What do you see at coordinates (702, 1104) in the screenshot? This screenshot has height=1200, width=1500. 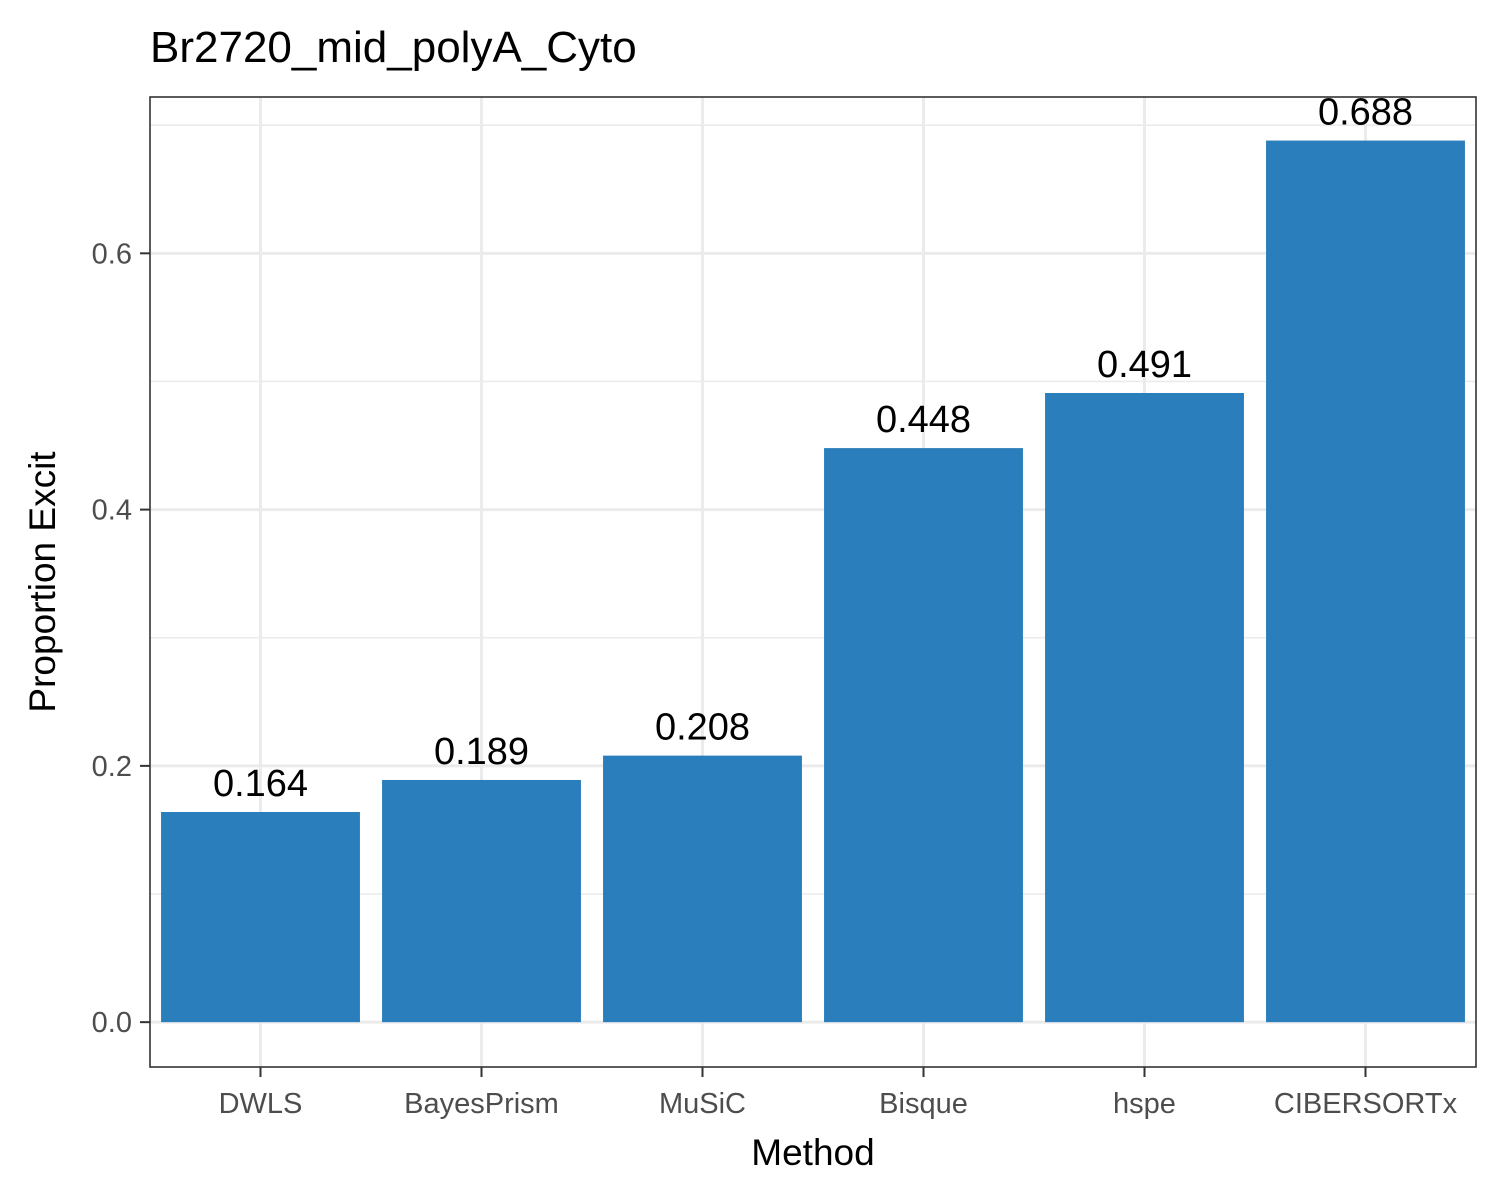 I see `x-tick-label: MuSiC` at bounding box center [702, 1104].